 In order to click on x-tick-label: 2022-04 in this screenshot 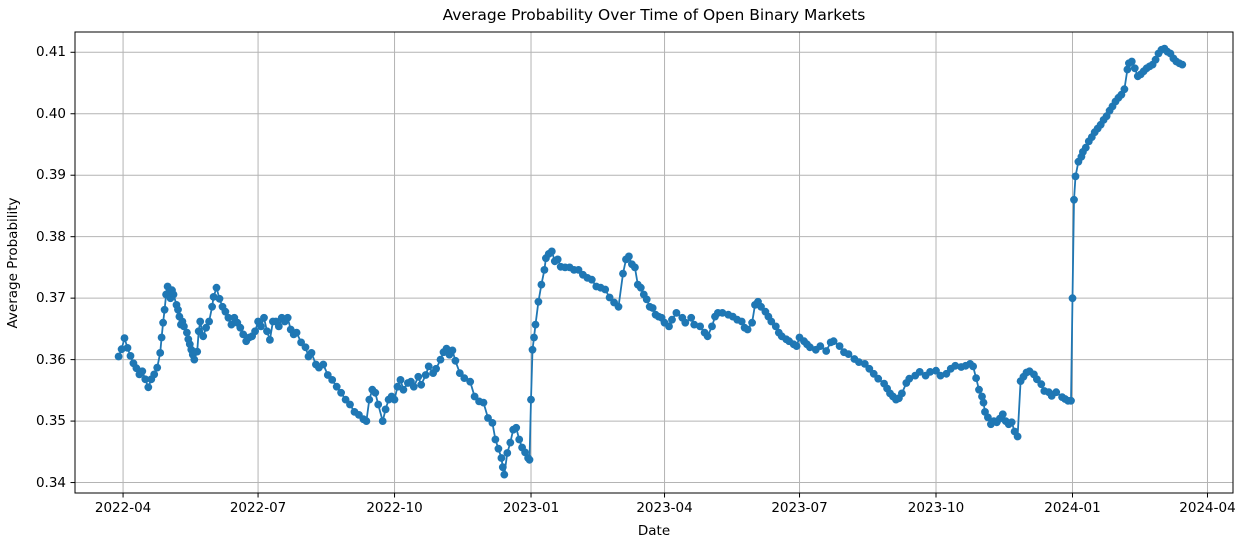, I will do `click(123, 508)`.